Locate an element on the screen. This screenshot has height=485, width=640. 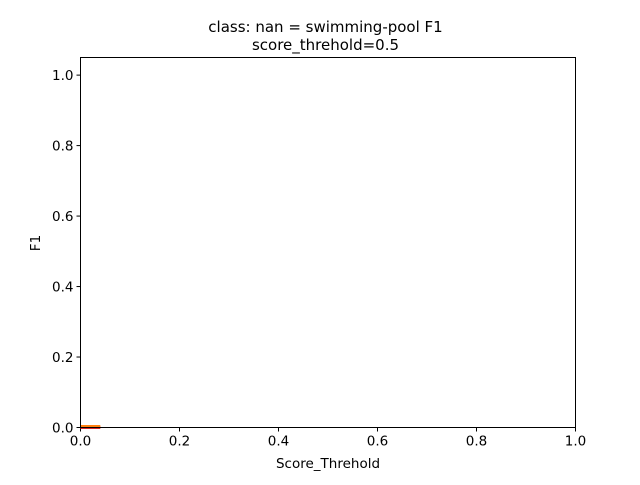
y-tick-label: 0.6 is located at coordinates (62, 217).